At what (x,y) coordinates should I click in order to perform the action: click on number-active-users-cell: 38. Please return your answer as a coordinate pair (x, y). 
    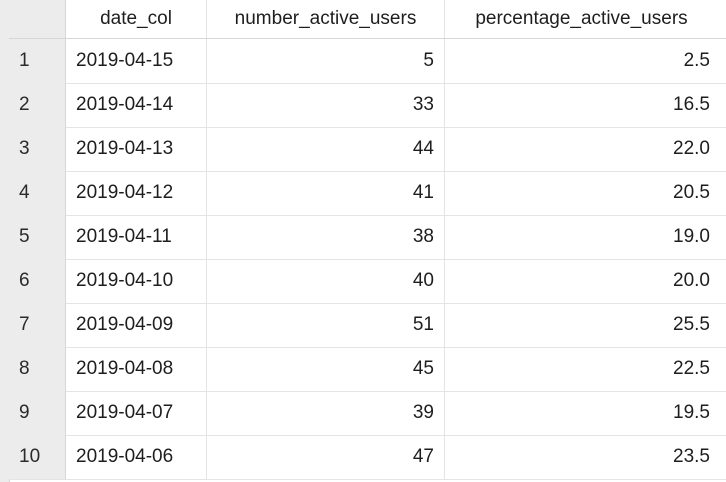
    Looking at the image, I should click on (326, 237).